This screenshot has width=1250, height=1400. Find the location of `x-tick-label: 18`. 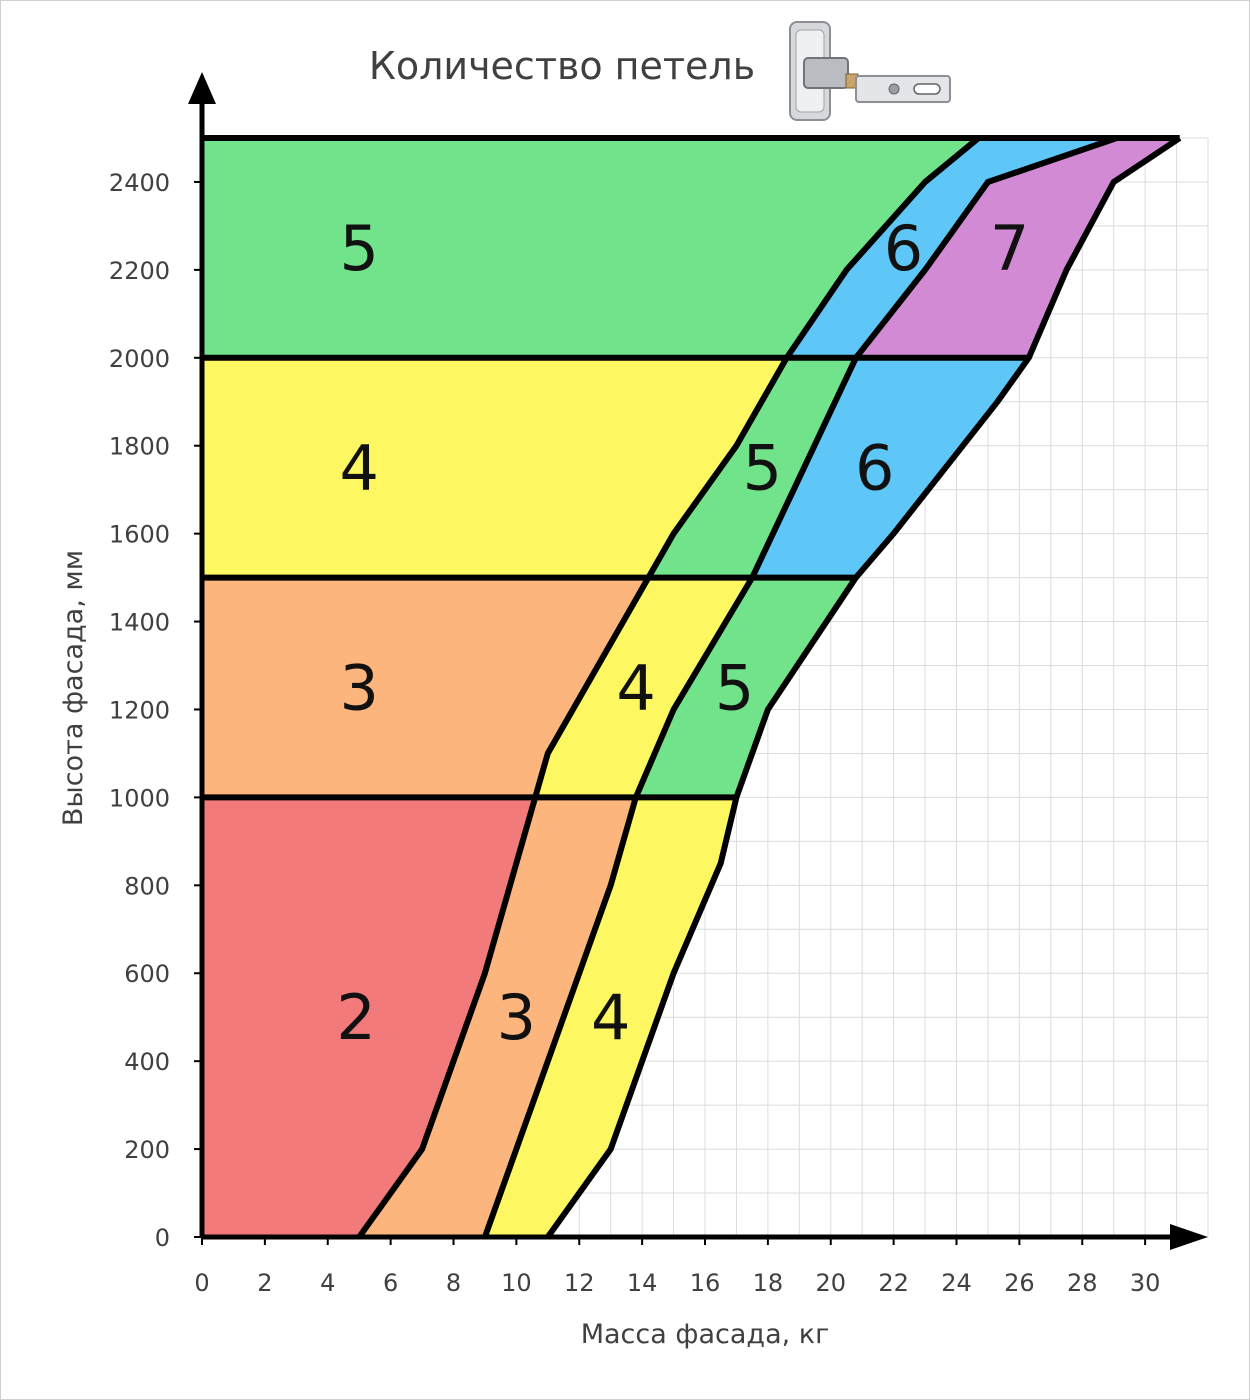

x-tick-label: 18 is located at coordinates (768, 1283).